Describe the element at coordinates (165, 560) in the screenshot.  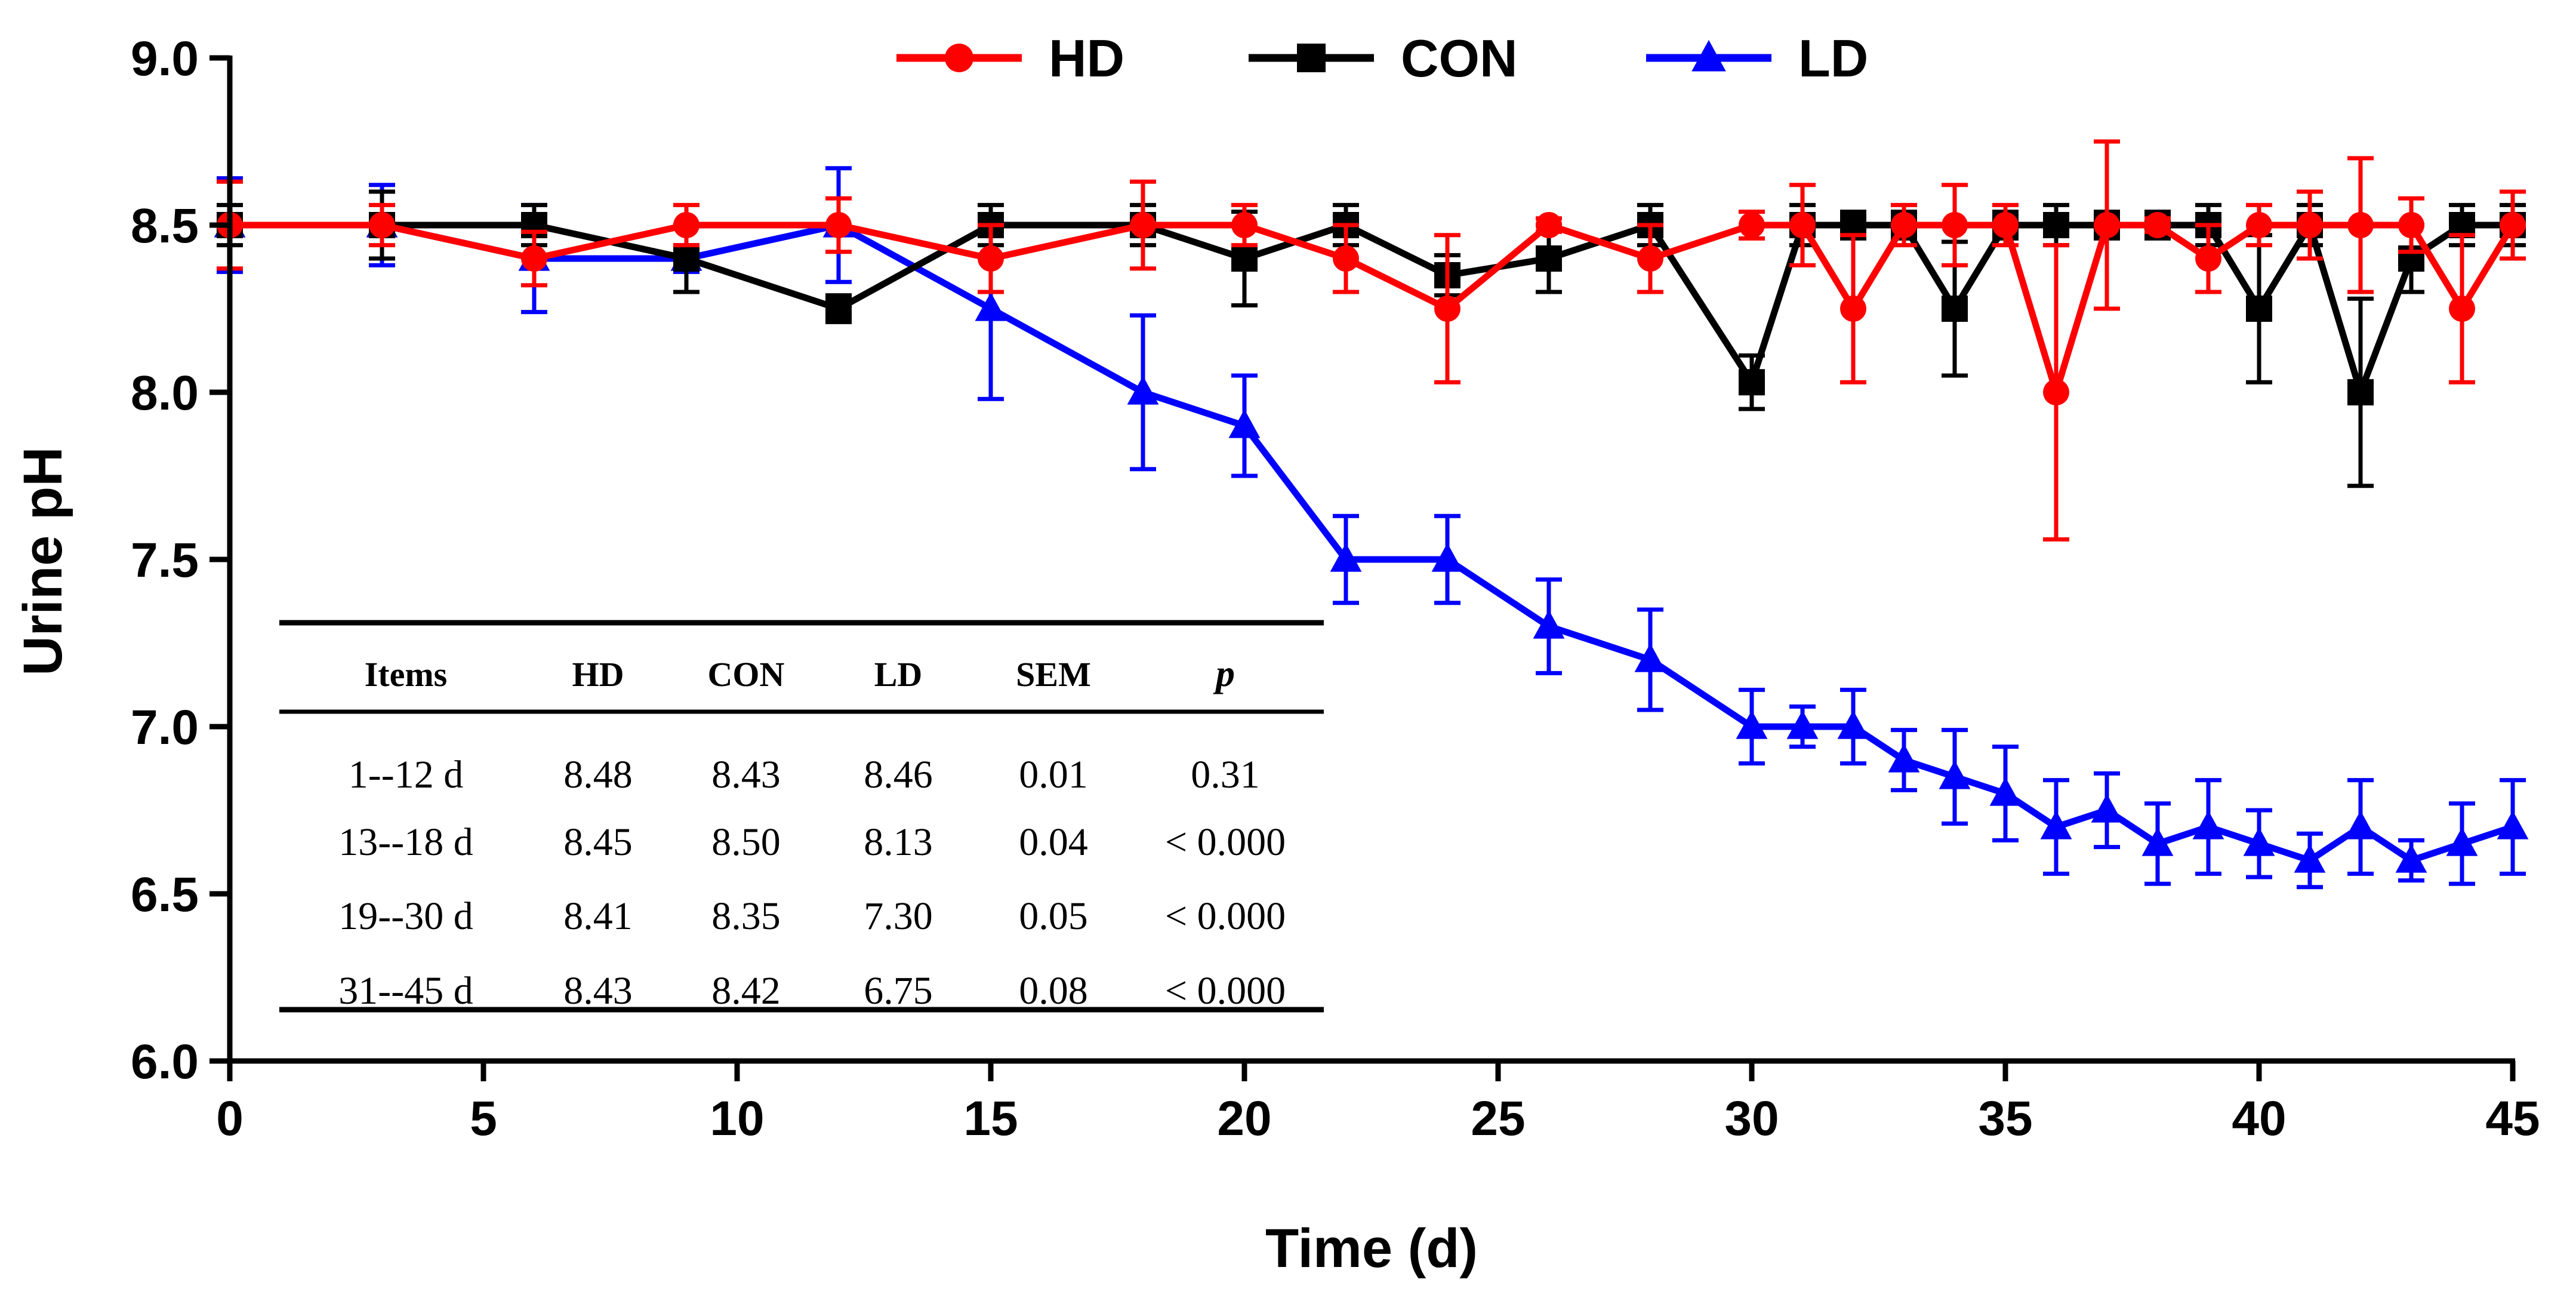
I see `y-tick-label: 7.5` at that location.